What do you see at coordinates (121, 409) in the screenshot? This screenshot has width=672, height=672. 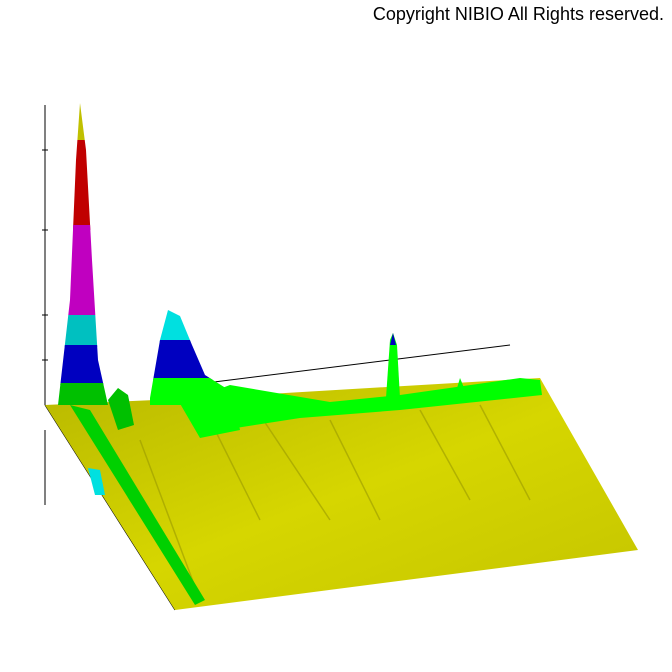 I see `shoulder-peak` at bounding box center [121, 409].